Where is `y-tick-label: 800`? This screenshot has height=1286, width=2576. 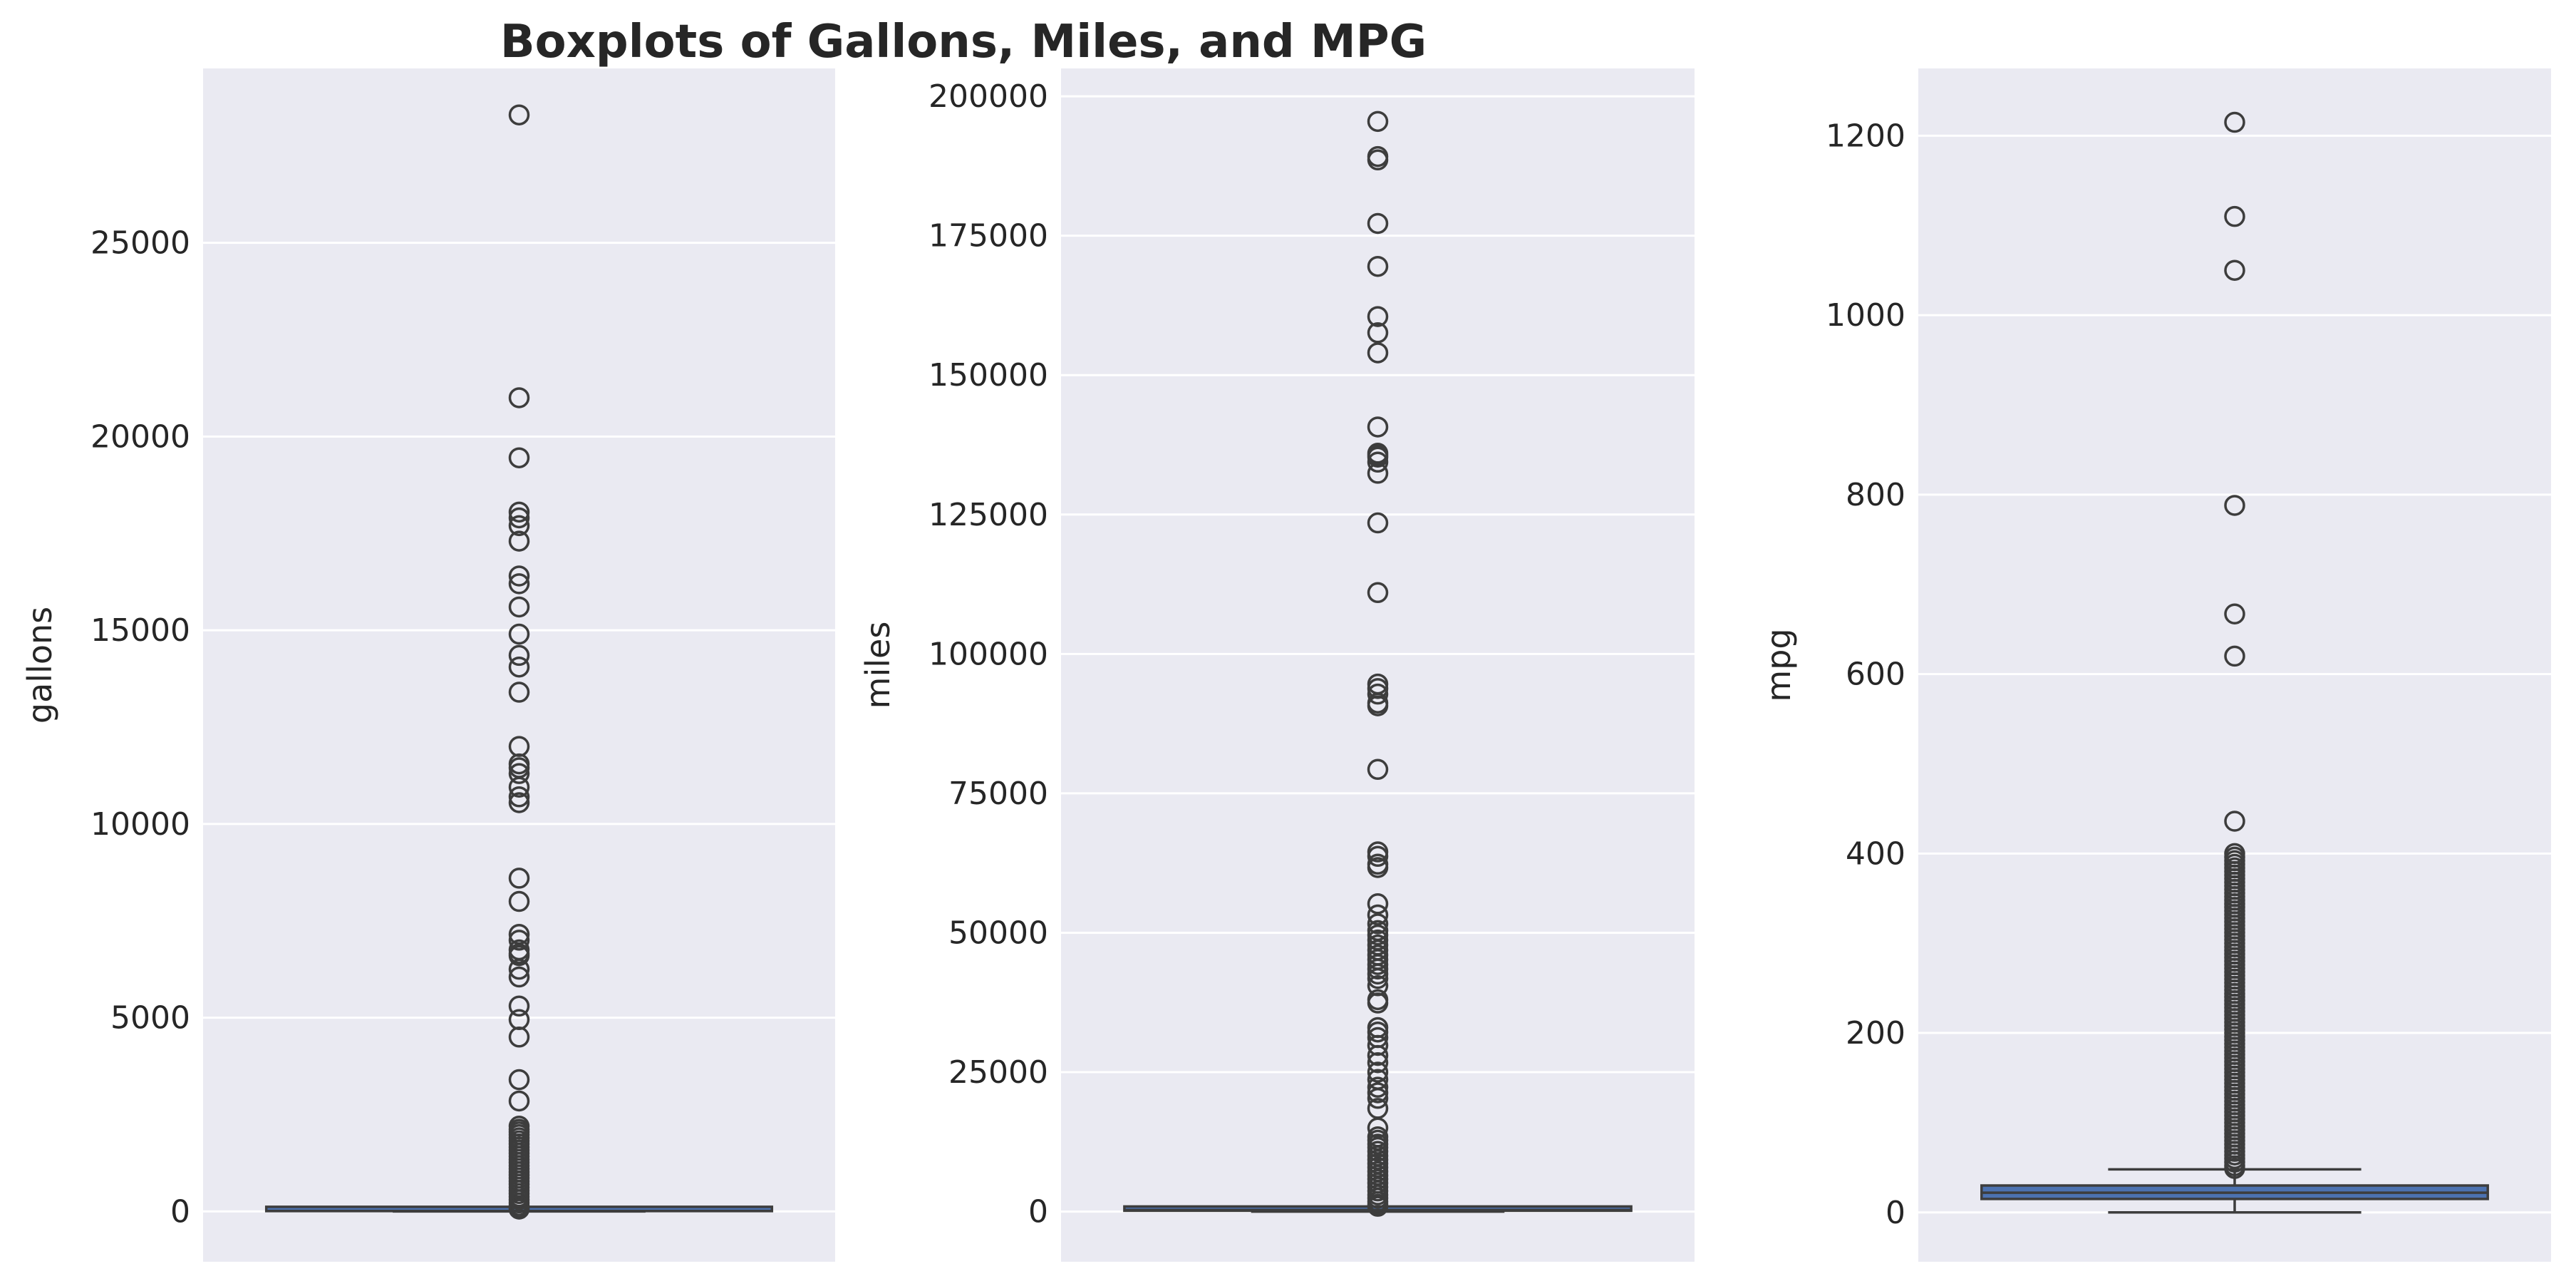
y-tick-label: 800 is located at coordinates (1876, 495).